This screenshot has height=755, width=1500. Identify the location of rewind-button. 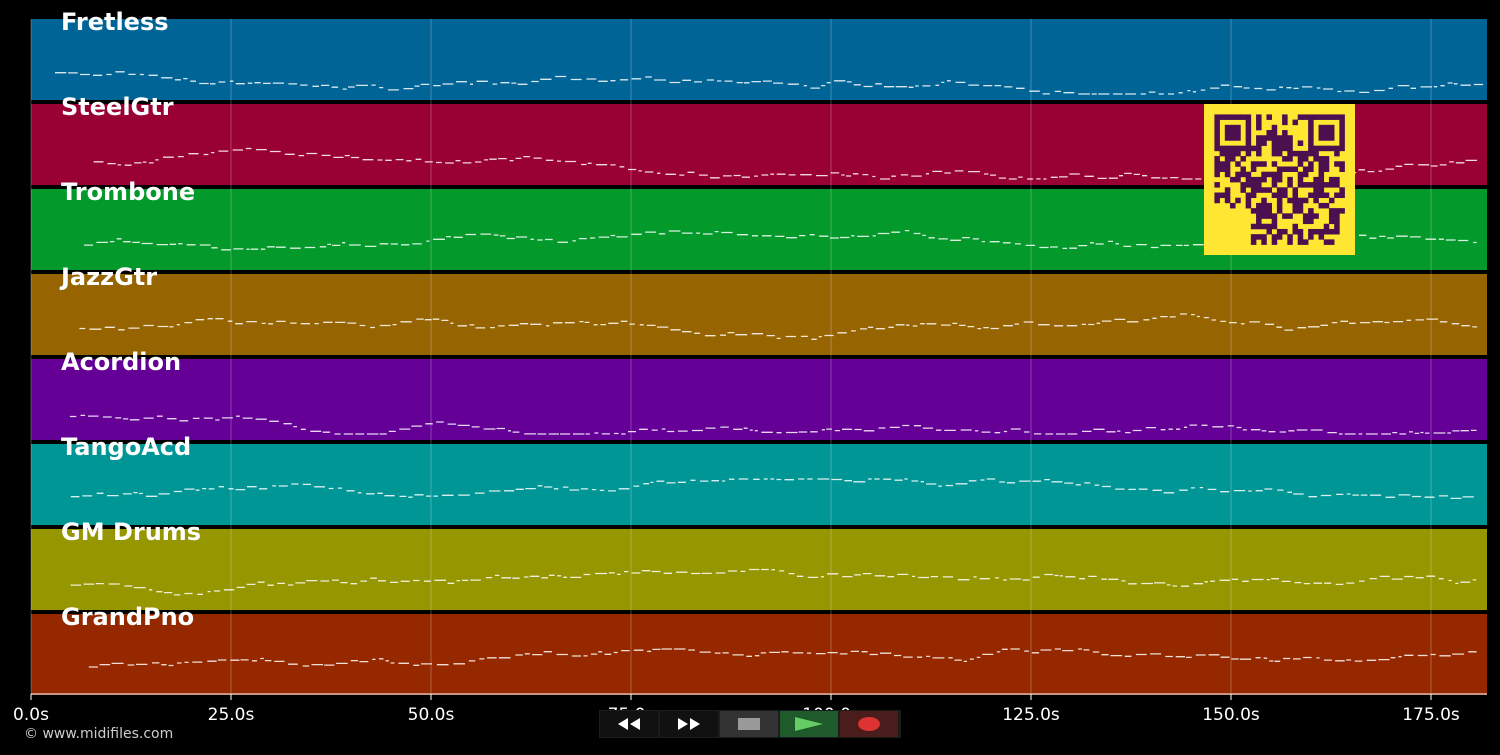
(629, 724).